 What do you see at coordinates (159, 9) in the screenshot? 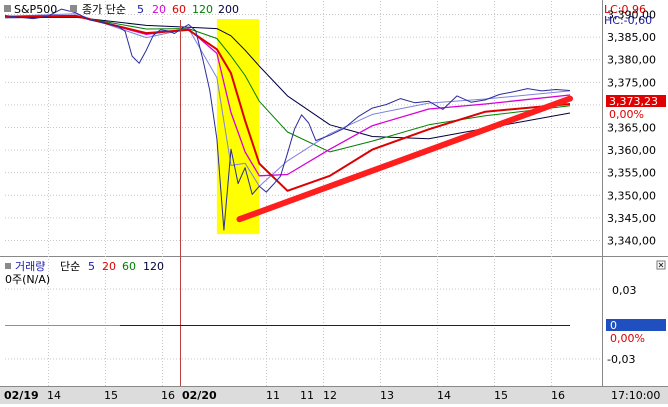
I see `ma-period-20: 20` at bounding box center [159, 9].